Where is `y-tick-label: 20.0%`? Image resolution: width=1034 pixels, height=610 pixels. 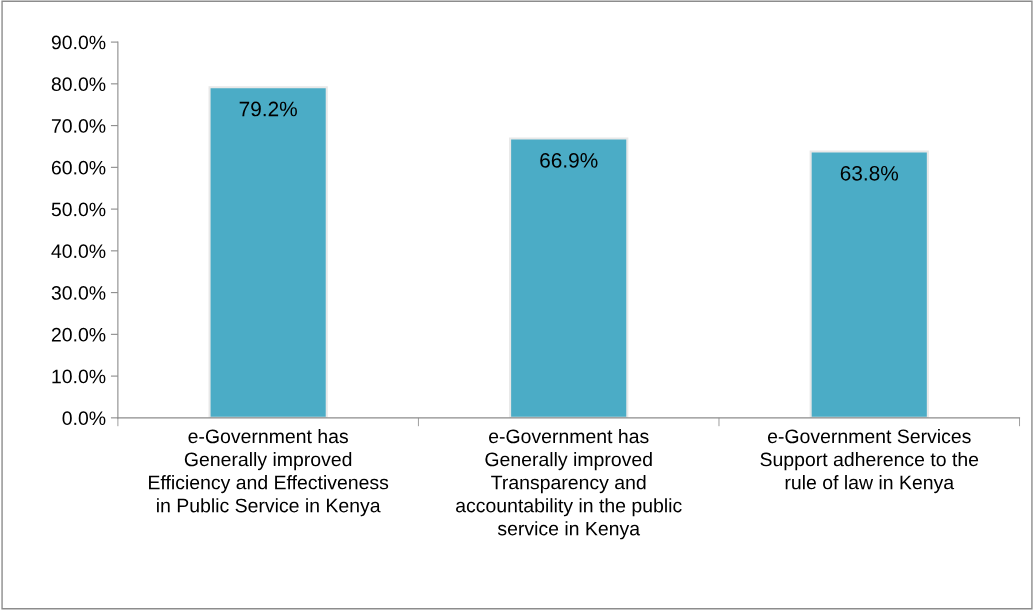
y-tick-label: 20.0% is located at coordinates (78, 334).